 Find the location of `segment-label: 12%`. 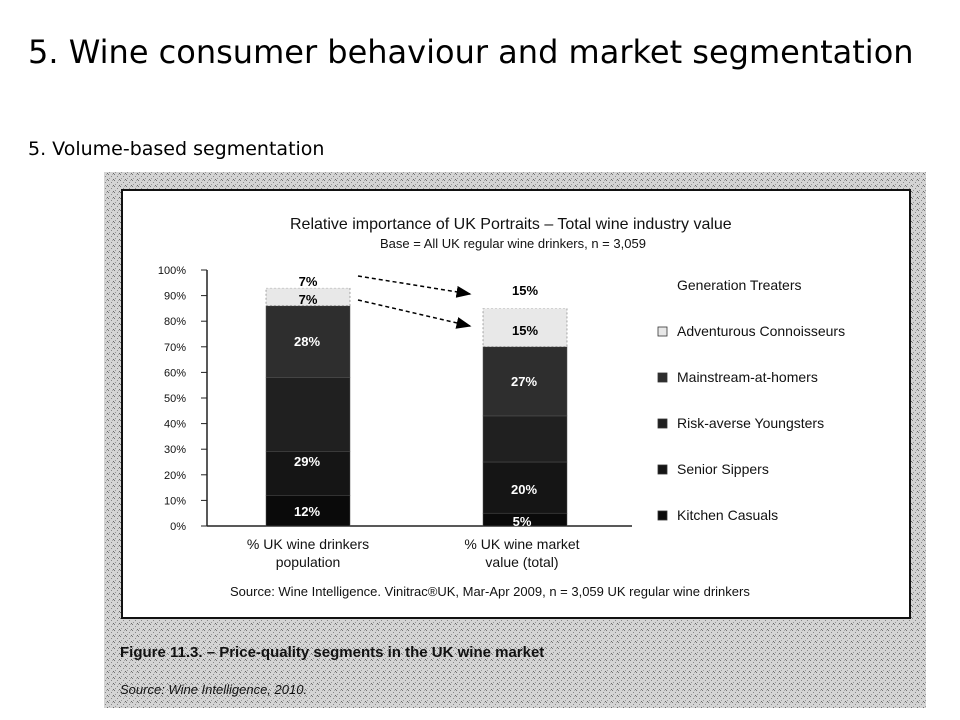

segment-label: 12% is located at coordinates (307, 511).